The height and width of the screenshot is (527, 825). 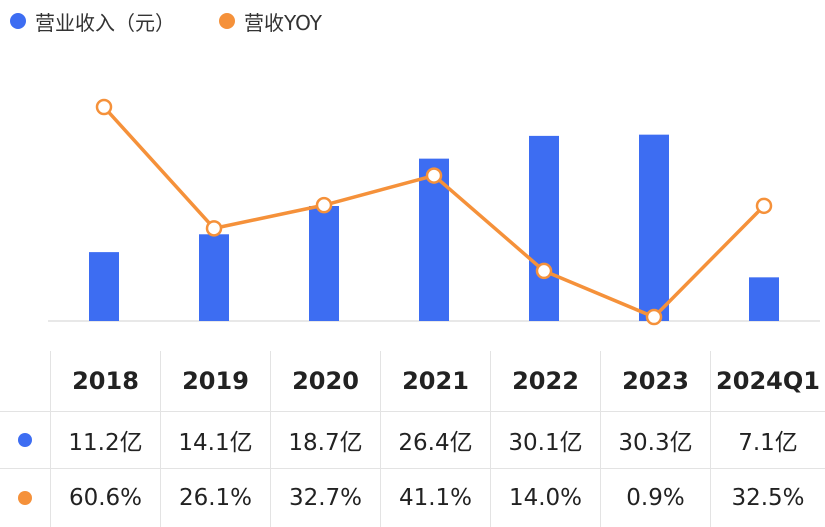 What do you see at coordinates (655, 381) in the screenshot?
I see `year-header-cell: 2023` at bounding box center [655, 381].